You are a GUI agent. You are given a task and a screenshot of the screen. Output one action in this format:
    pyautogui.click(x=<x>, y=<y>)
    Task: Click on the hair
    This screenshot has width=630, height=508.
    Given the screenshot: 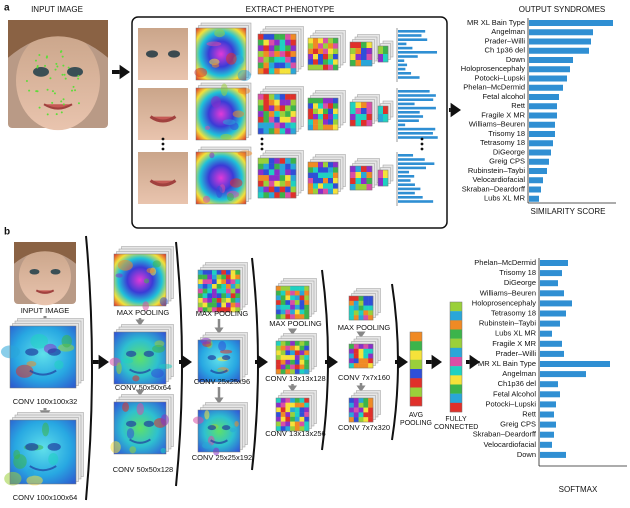 What is the action you would take?
    pyautogui.click(x=45, y=253)
    